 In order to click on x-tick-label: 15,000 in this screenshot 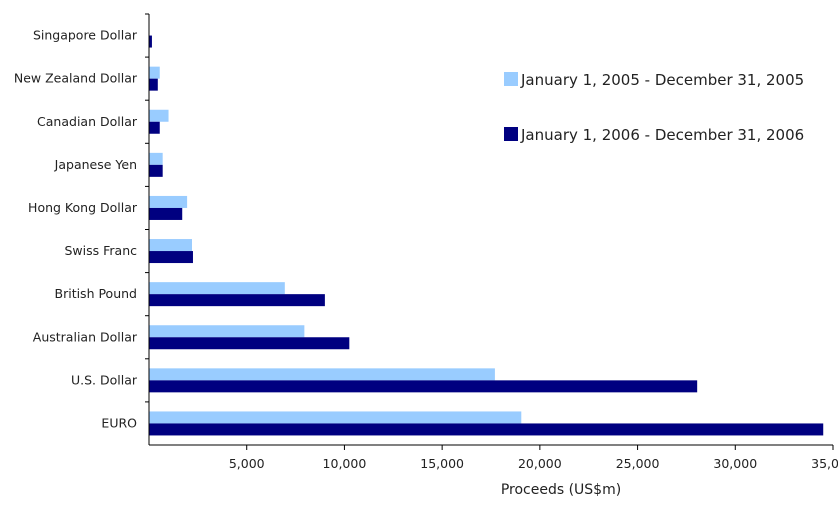, I will do `click(442, 463)`.